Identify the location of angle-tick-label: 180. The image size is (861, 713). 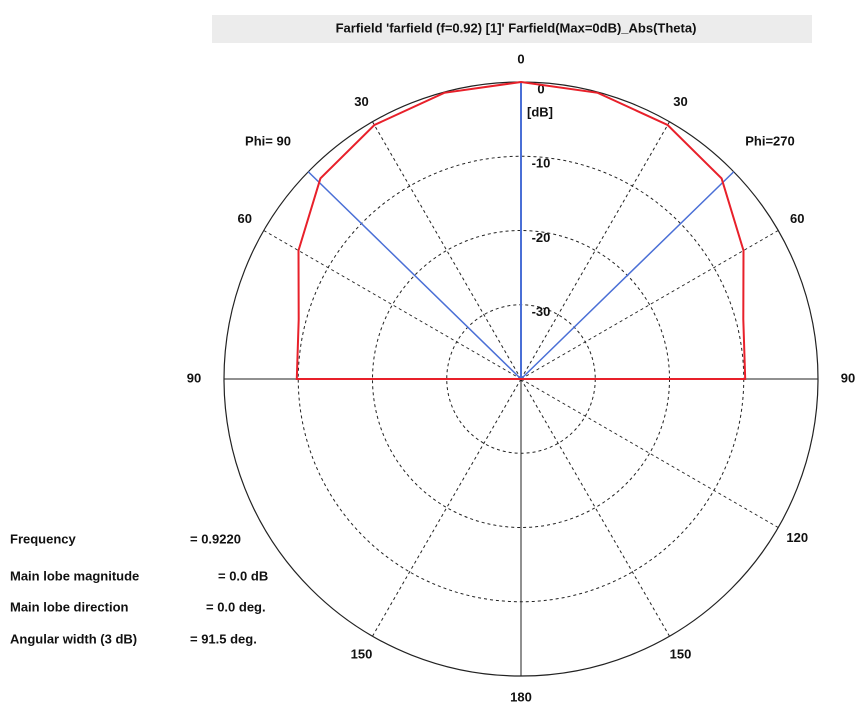
(521, 696).